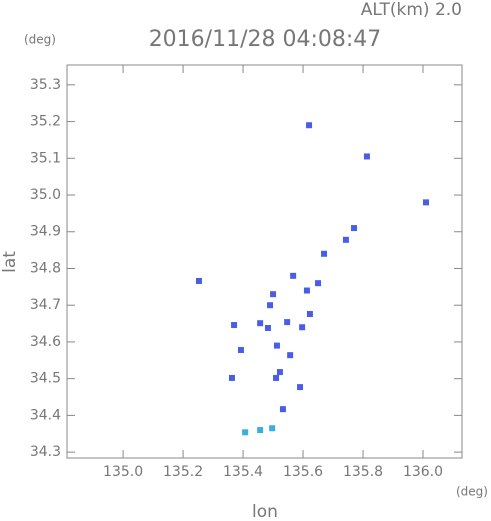 This screenshot has height=521, width=491. I want to click on altitude-label: ALT(km) 2.0, so click(411, 10).